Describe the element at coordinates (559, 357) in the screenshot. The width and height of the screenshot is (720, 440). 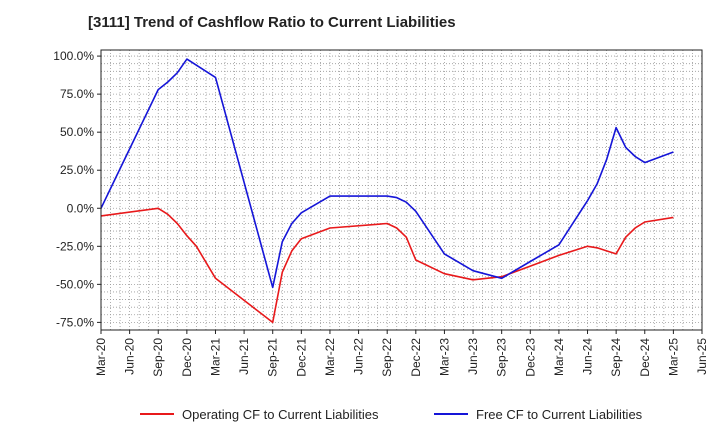
I see `x-tick-label: Mar-24` at that location.